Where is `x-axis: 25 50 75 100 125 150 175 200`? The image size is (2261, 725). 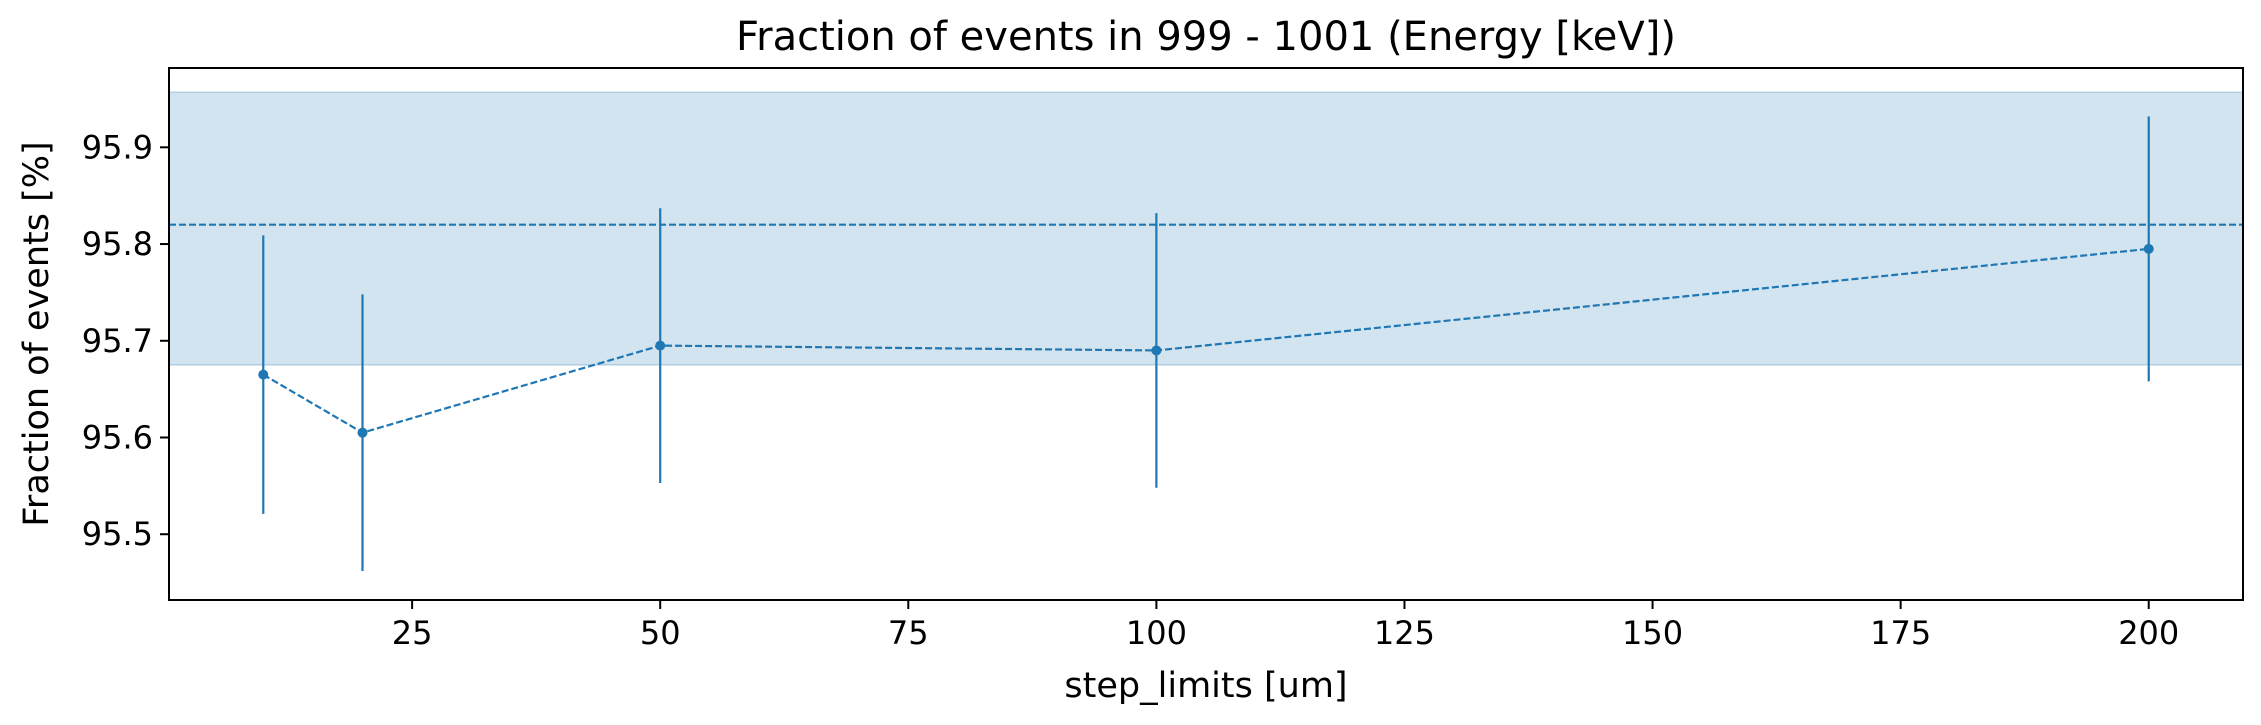
x-axis: 25 50 75 100 125 150 175 200 is located at coordinates (1285, 626).